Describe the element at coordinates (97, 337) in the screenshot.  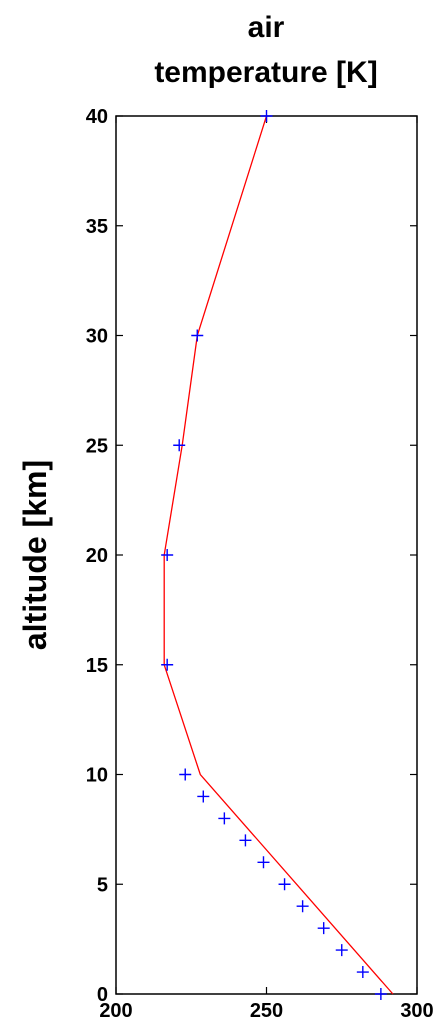
I see `y-tick-label: 30` at that location.